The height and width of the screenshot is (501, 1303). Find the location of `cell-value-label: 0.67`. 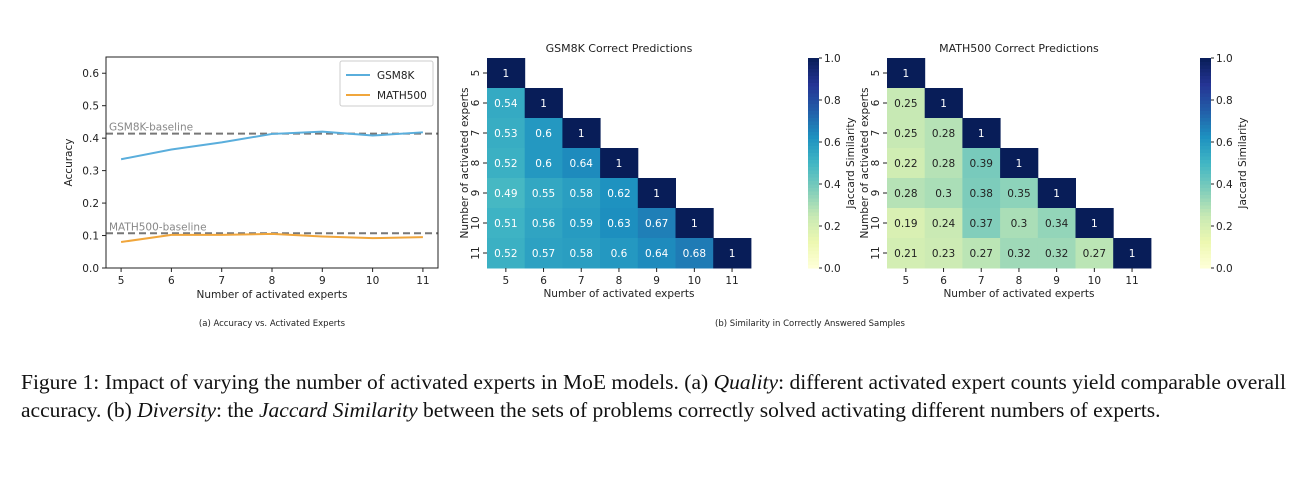

cell-value-label: 0.67 is located at coordinates (656, 224).